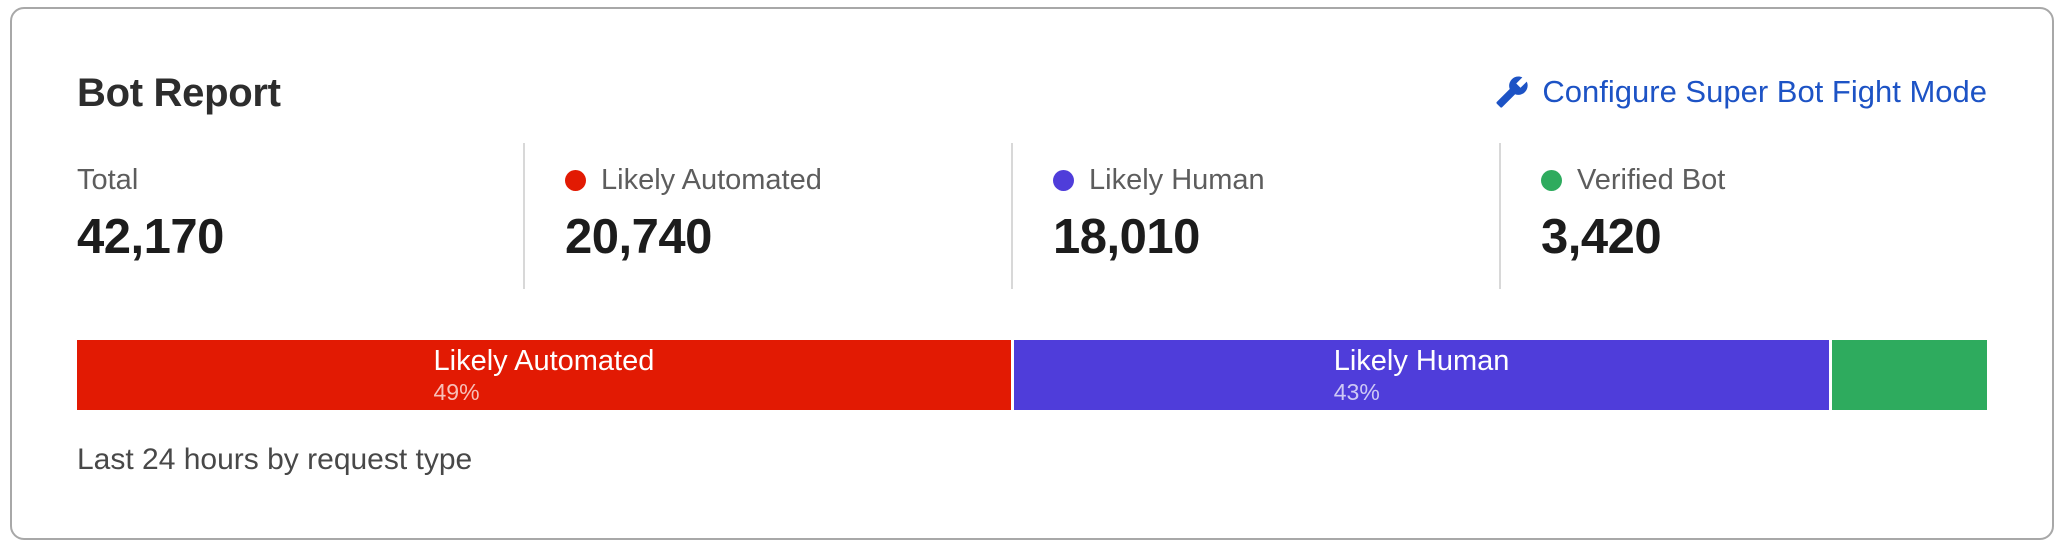 This screenshot has width=2062, height=550. What do you see at coordinates (544, 361) in the screenshot?
I see `segment-likely-automated-label: Likely Automated` at bounding box center [544, 361].